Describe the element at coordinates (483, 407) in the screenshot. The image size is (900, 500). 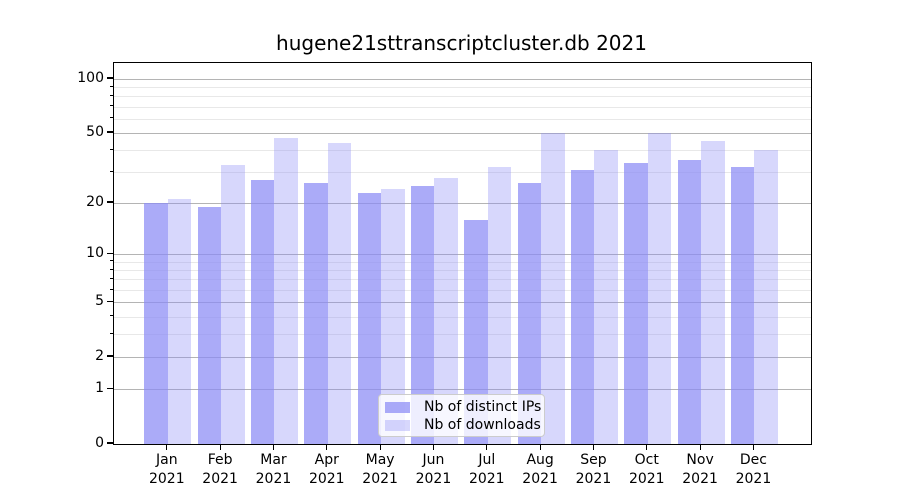
I see `legend-label-distinct-ips: Nb of distinct IPs` at that location.